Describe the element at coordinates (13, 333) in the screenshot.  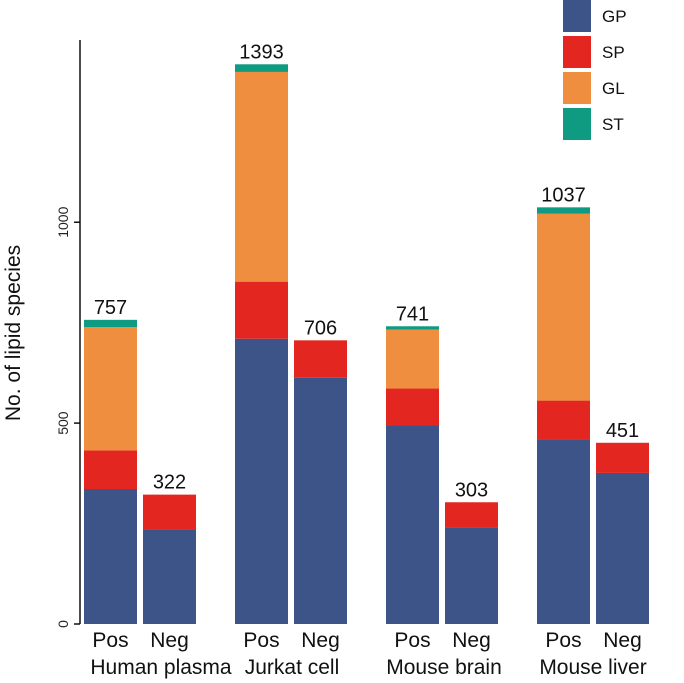
I see `y-axis-label: No. of lipid species` at that location.